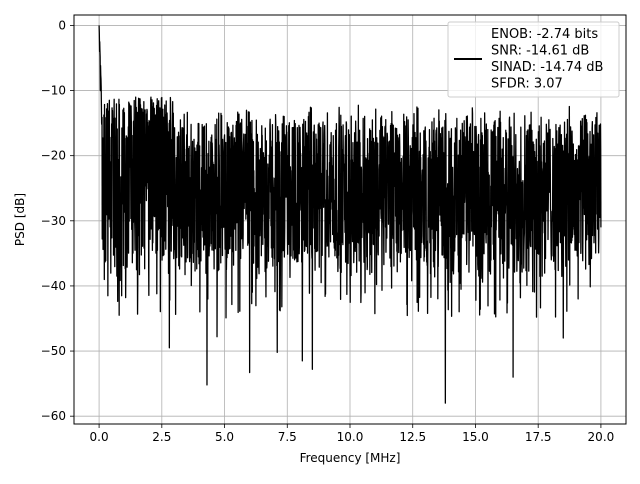 This screenshot has width=640, height=484. I want to click on x-tick-label: 2.5, so click(161, 437).